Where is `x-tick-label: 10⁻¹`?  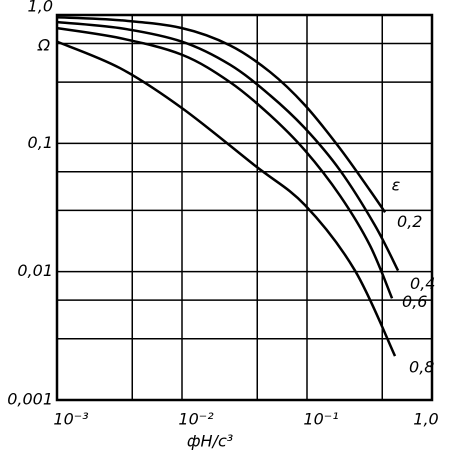 x-tick-label: 10⁻¹ is located at coordinates (320, 419).